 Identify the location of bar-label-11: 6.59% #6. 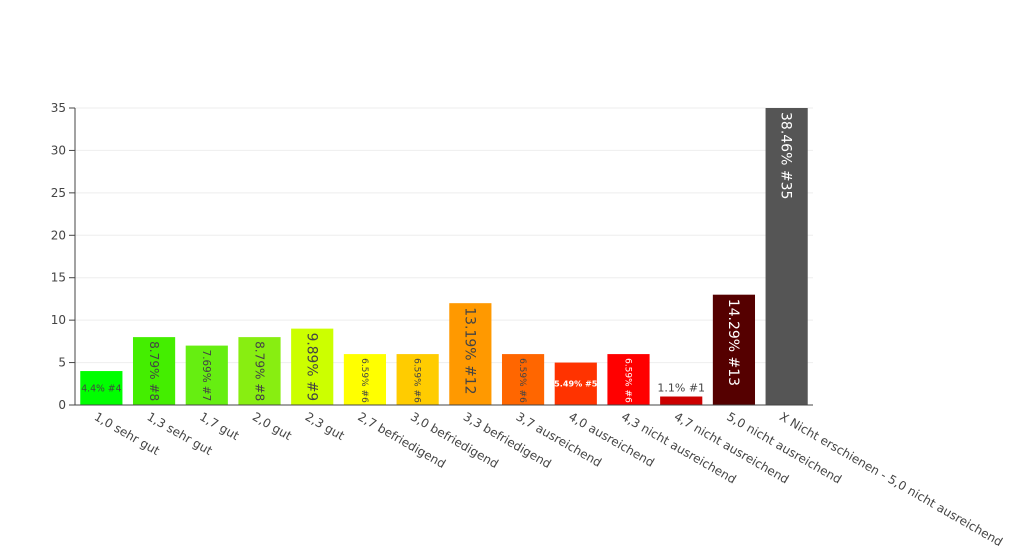
(627, 380).